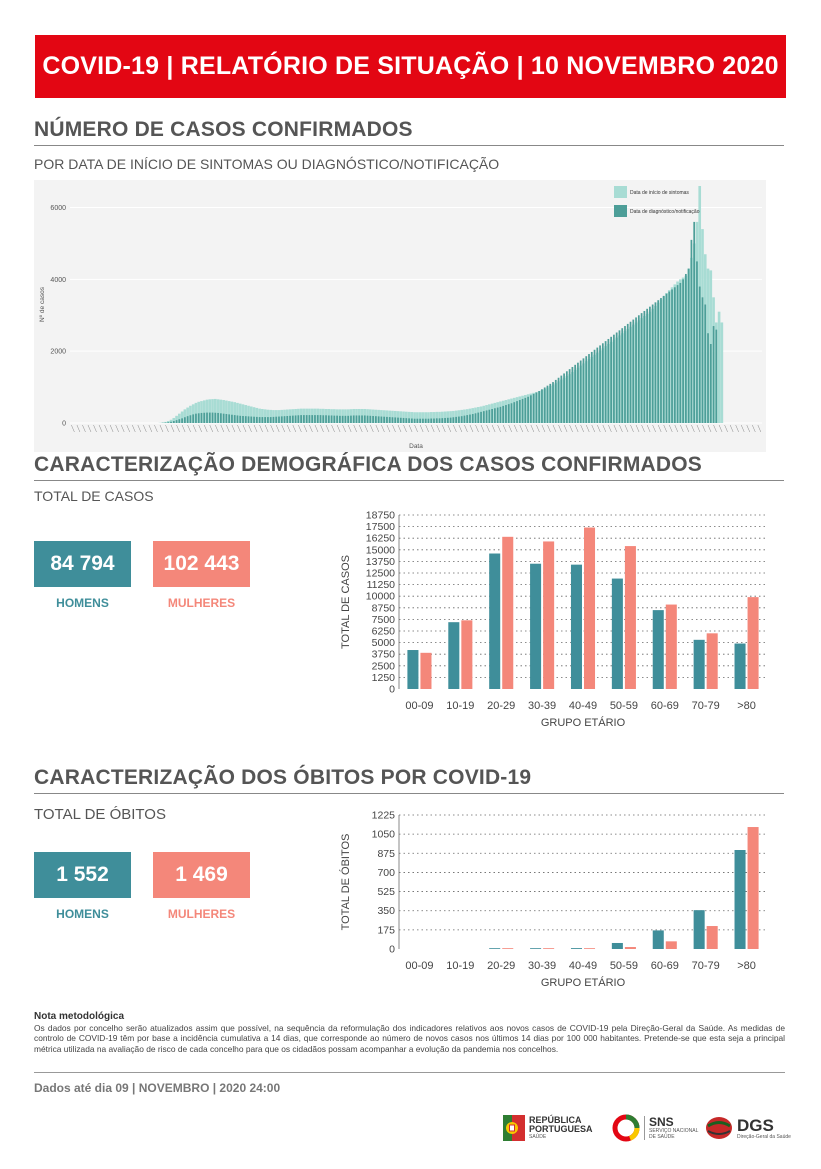  I want to click on y-axis-title: TOTAL DE ÓBITOS, so click(345, 882).